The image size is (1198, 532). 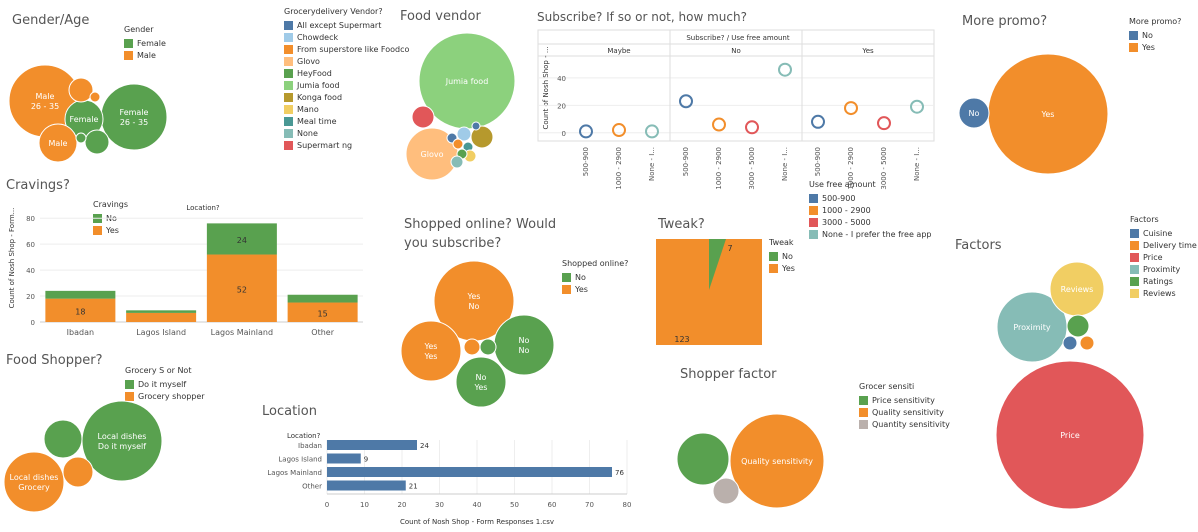 What do you see at coordinates (346, 121) in the screenshot?
I see `legend-item-meal-time: Meal time` at bounding box center [346, 121].